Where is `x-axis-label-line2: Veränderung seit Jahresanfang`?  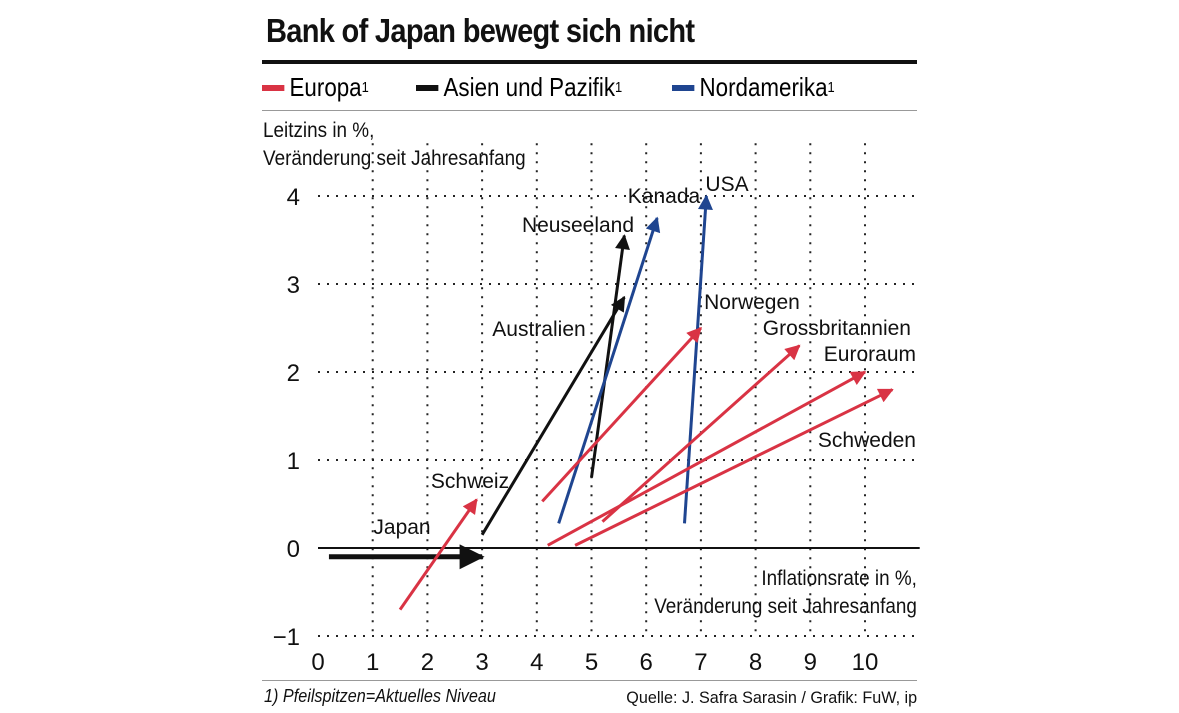 x-axis-label-line2: Veränderung seit Jahresanfang is located at coordinates (785, 606).